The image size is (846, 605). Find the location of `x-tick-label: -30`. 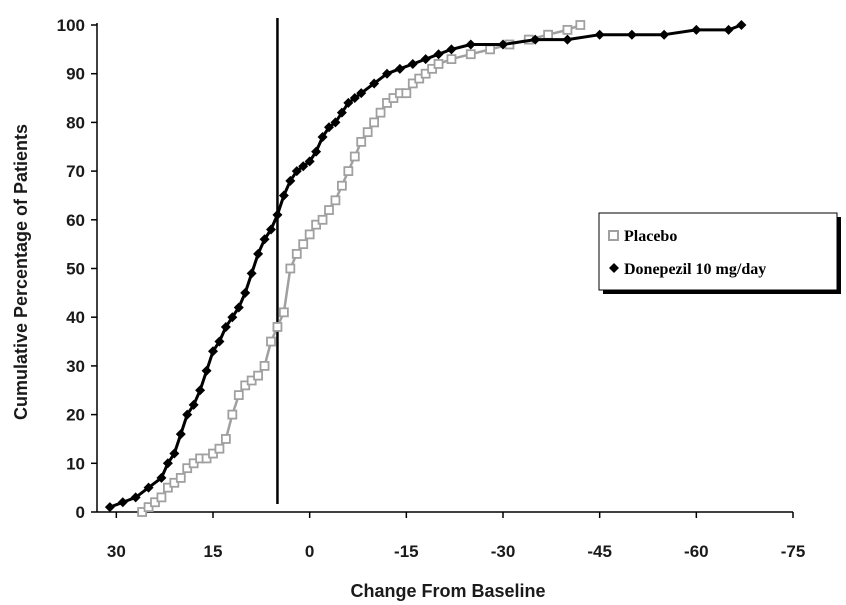

x-tick-label: -30 is located at coordinates (503, 551).